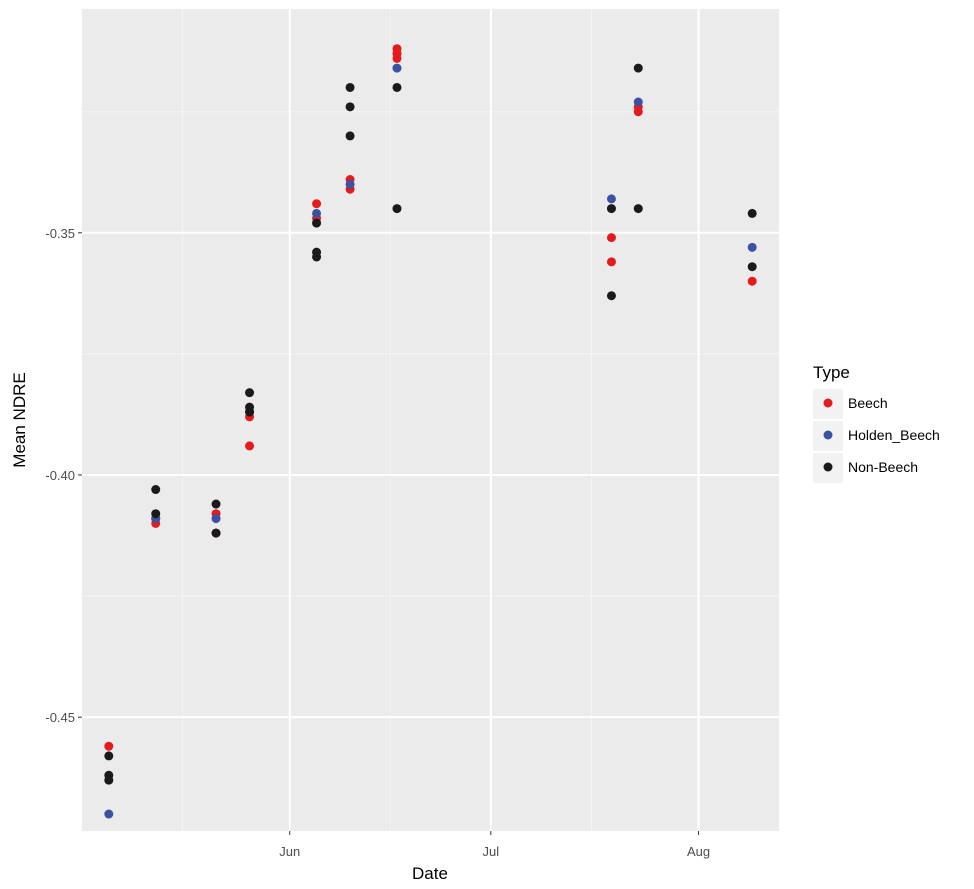 The width and height of the screenshot is (974, 889). I want to click on legend-label: Beech, so click(868, 403).